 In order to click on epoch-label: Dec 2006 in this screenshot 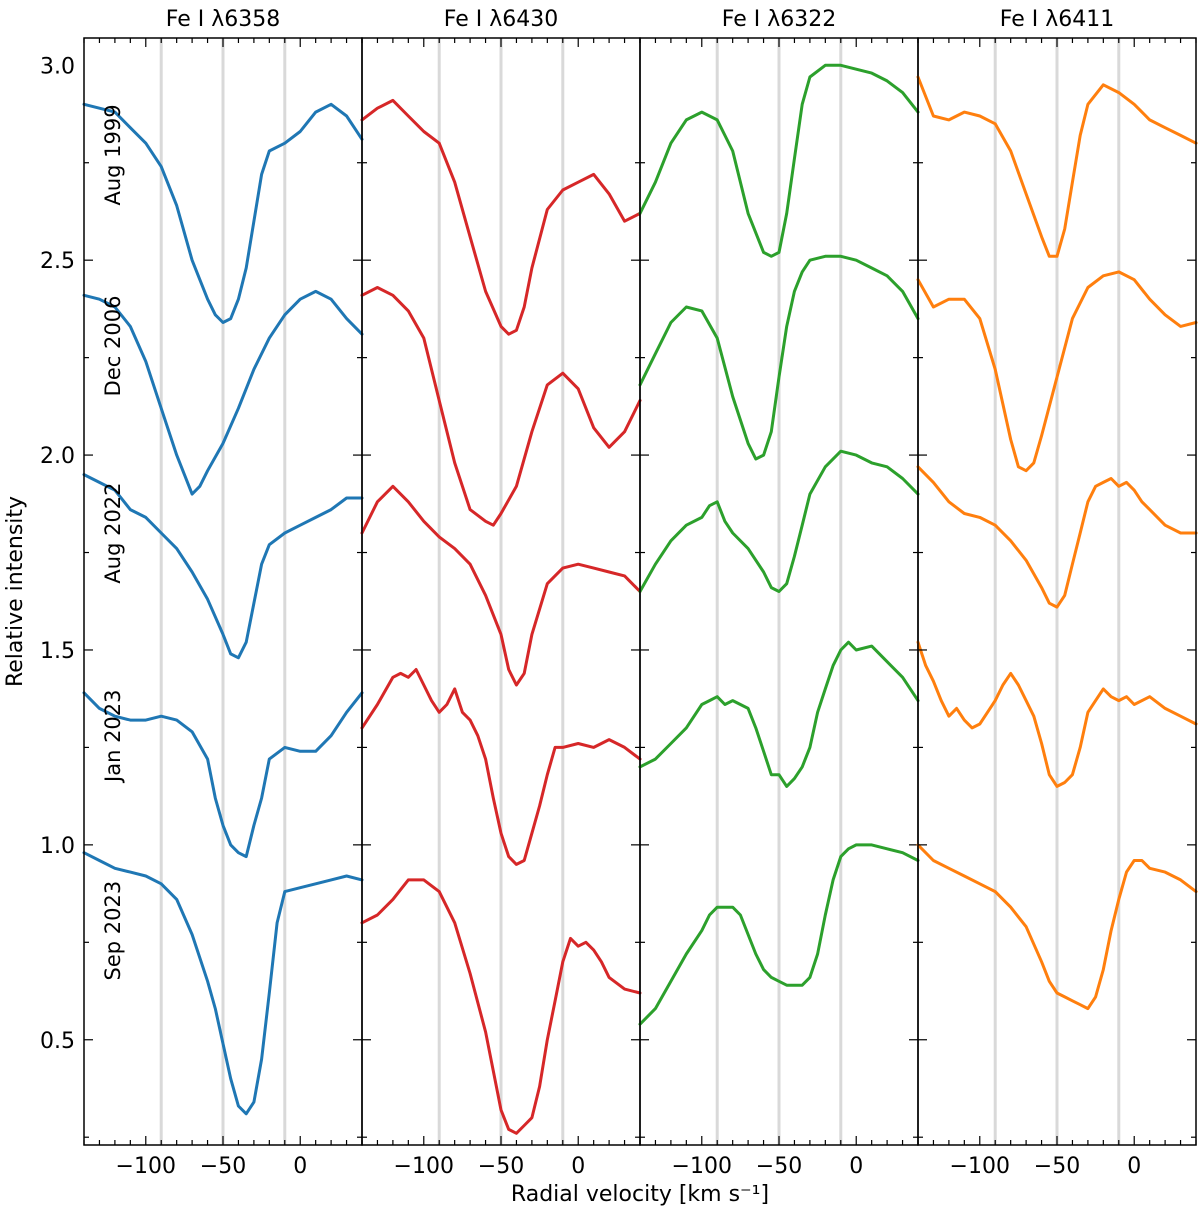, I will do `click(113, 346)`.